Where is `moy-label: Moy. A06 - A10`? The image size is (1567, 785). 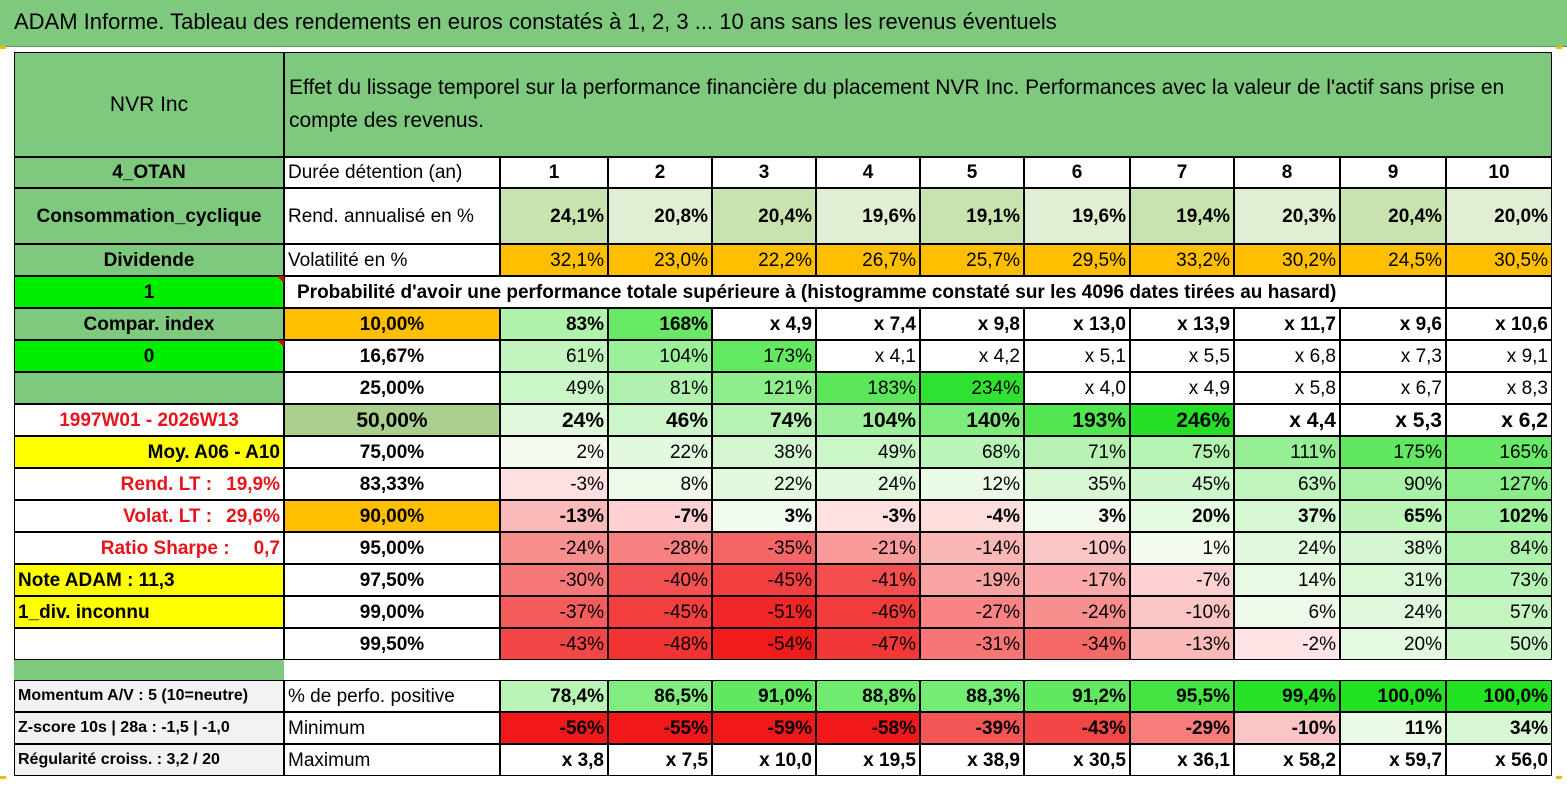
moy-label: Moy. A06 - A10 is located at coordinates (149, 452).